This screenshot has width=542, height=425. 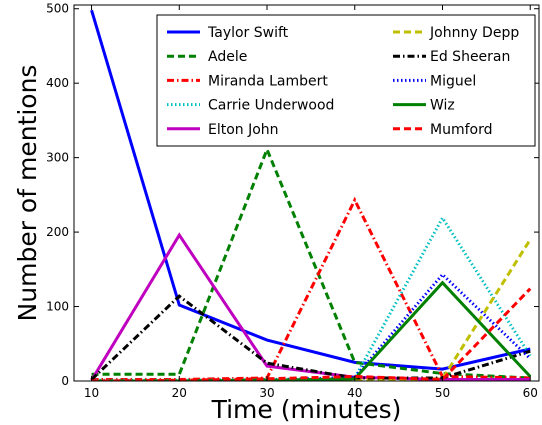 What do you see at coordinates (65, 381) in the screenshot?
I see `y-tick-label: 0` at bounding box center [65, 381].